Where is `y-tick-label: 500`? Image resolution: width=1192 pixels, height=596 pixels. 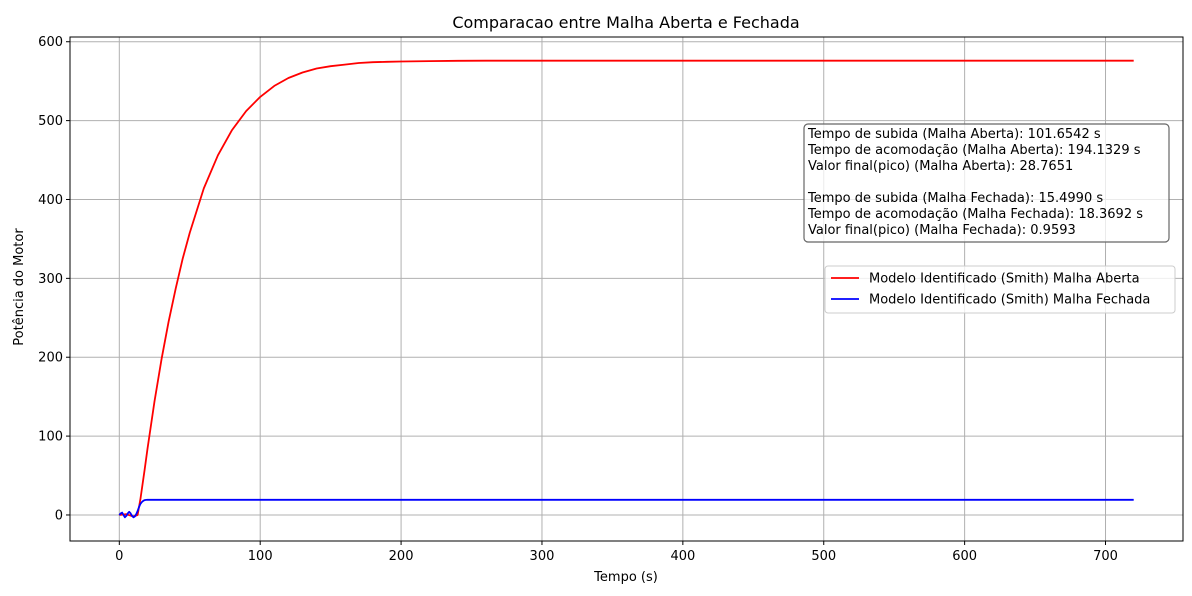
y-tick-label: 500 is located at coordinates (50, 121).